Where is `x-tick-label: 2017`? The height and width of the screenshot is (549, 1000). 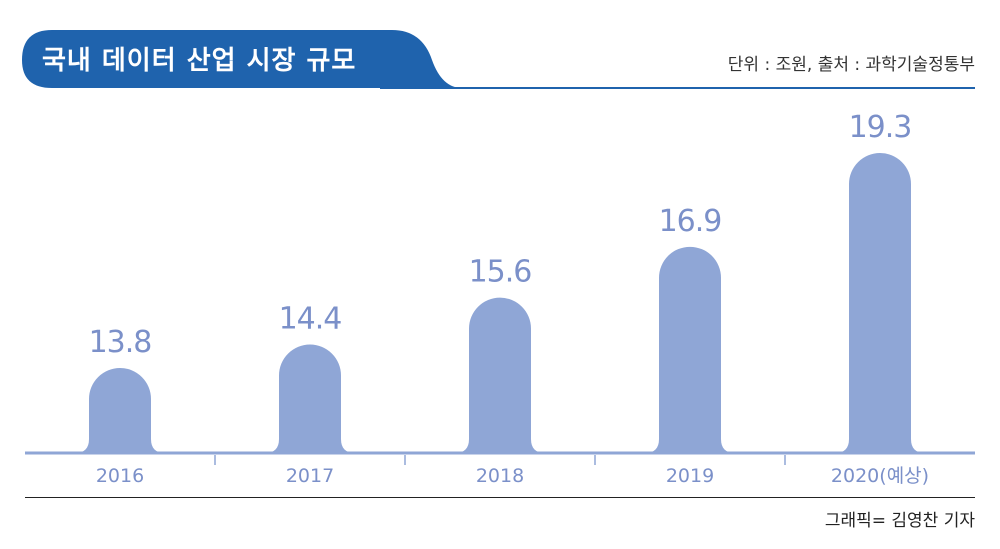 x-tick-label: 2017 is located at coordinates (310, 476).